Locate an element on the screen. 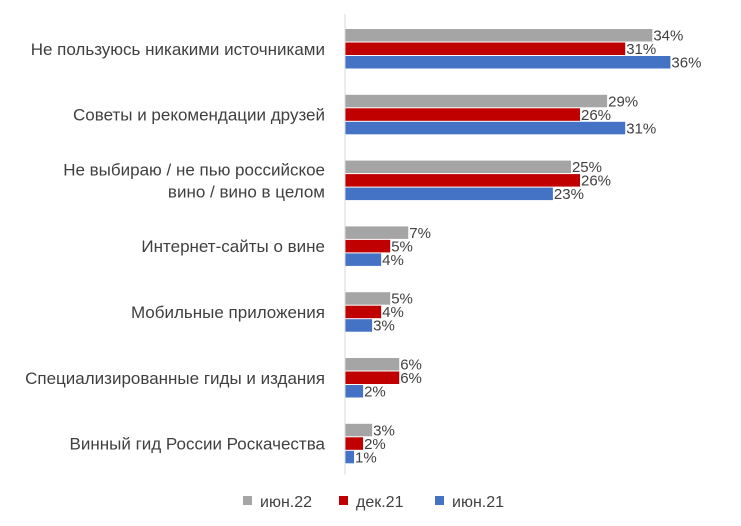 The width and height of the screenshot is (741, 526). bar-дек.21-3 is located at coordinates (368, 246).